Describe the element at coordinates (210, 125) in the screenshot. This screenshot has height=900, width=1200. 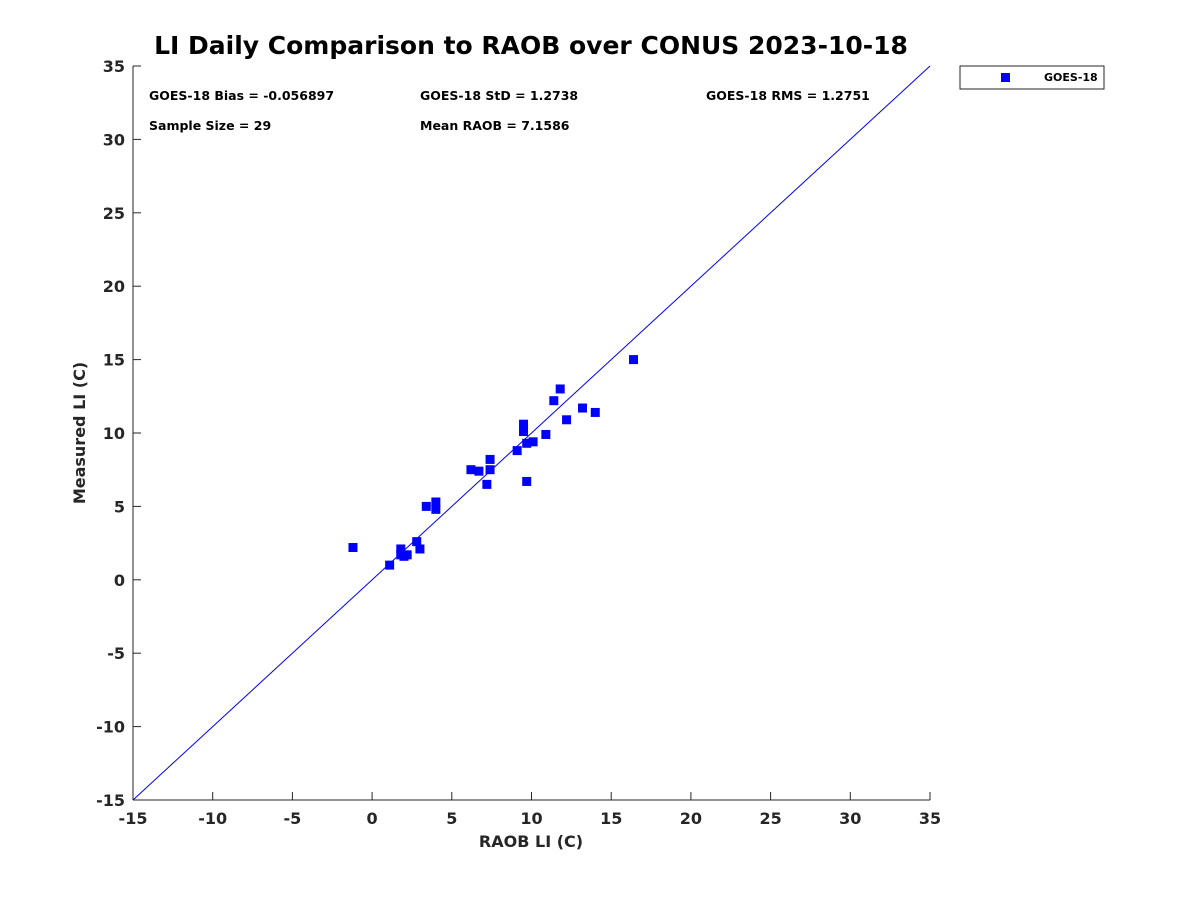
I see `sample-size-annotation: Sample Size = 29` at that location.